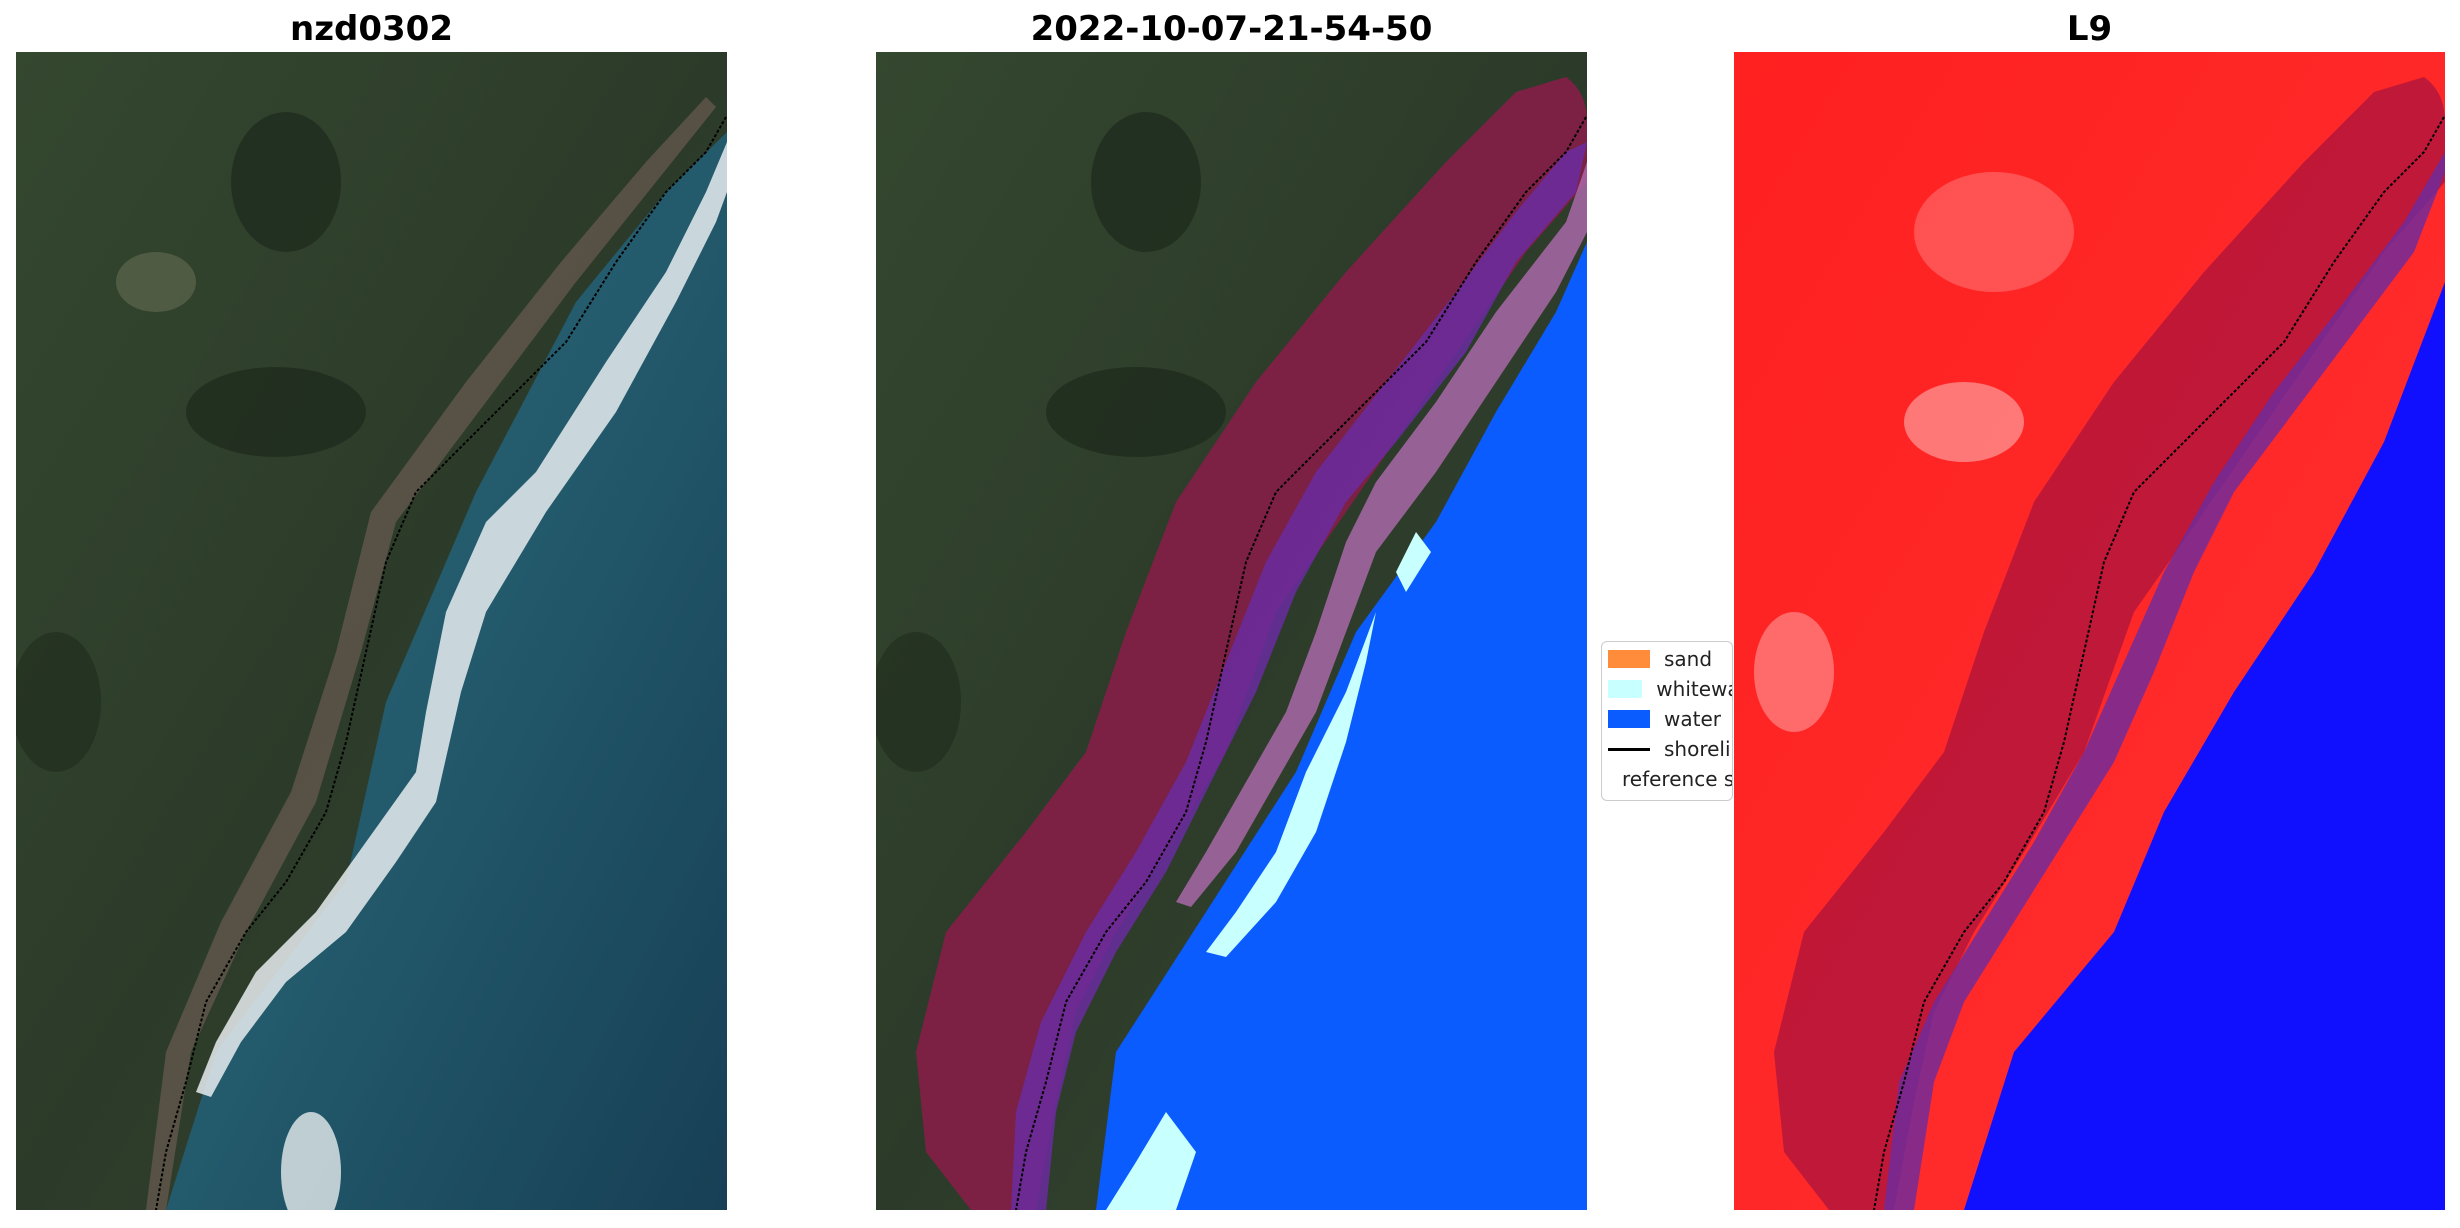 This screenshot has width=2460, height=1228. I want to click on panel-title-rgb: nzd0302, so click(371, 29).